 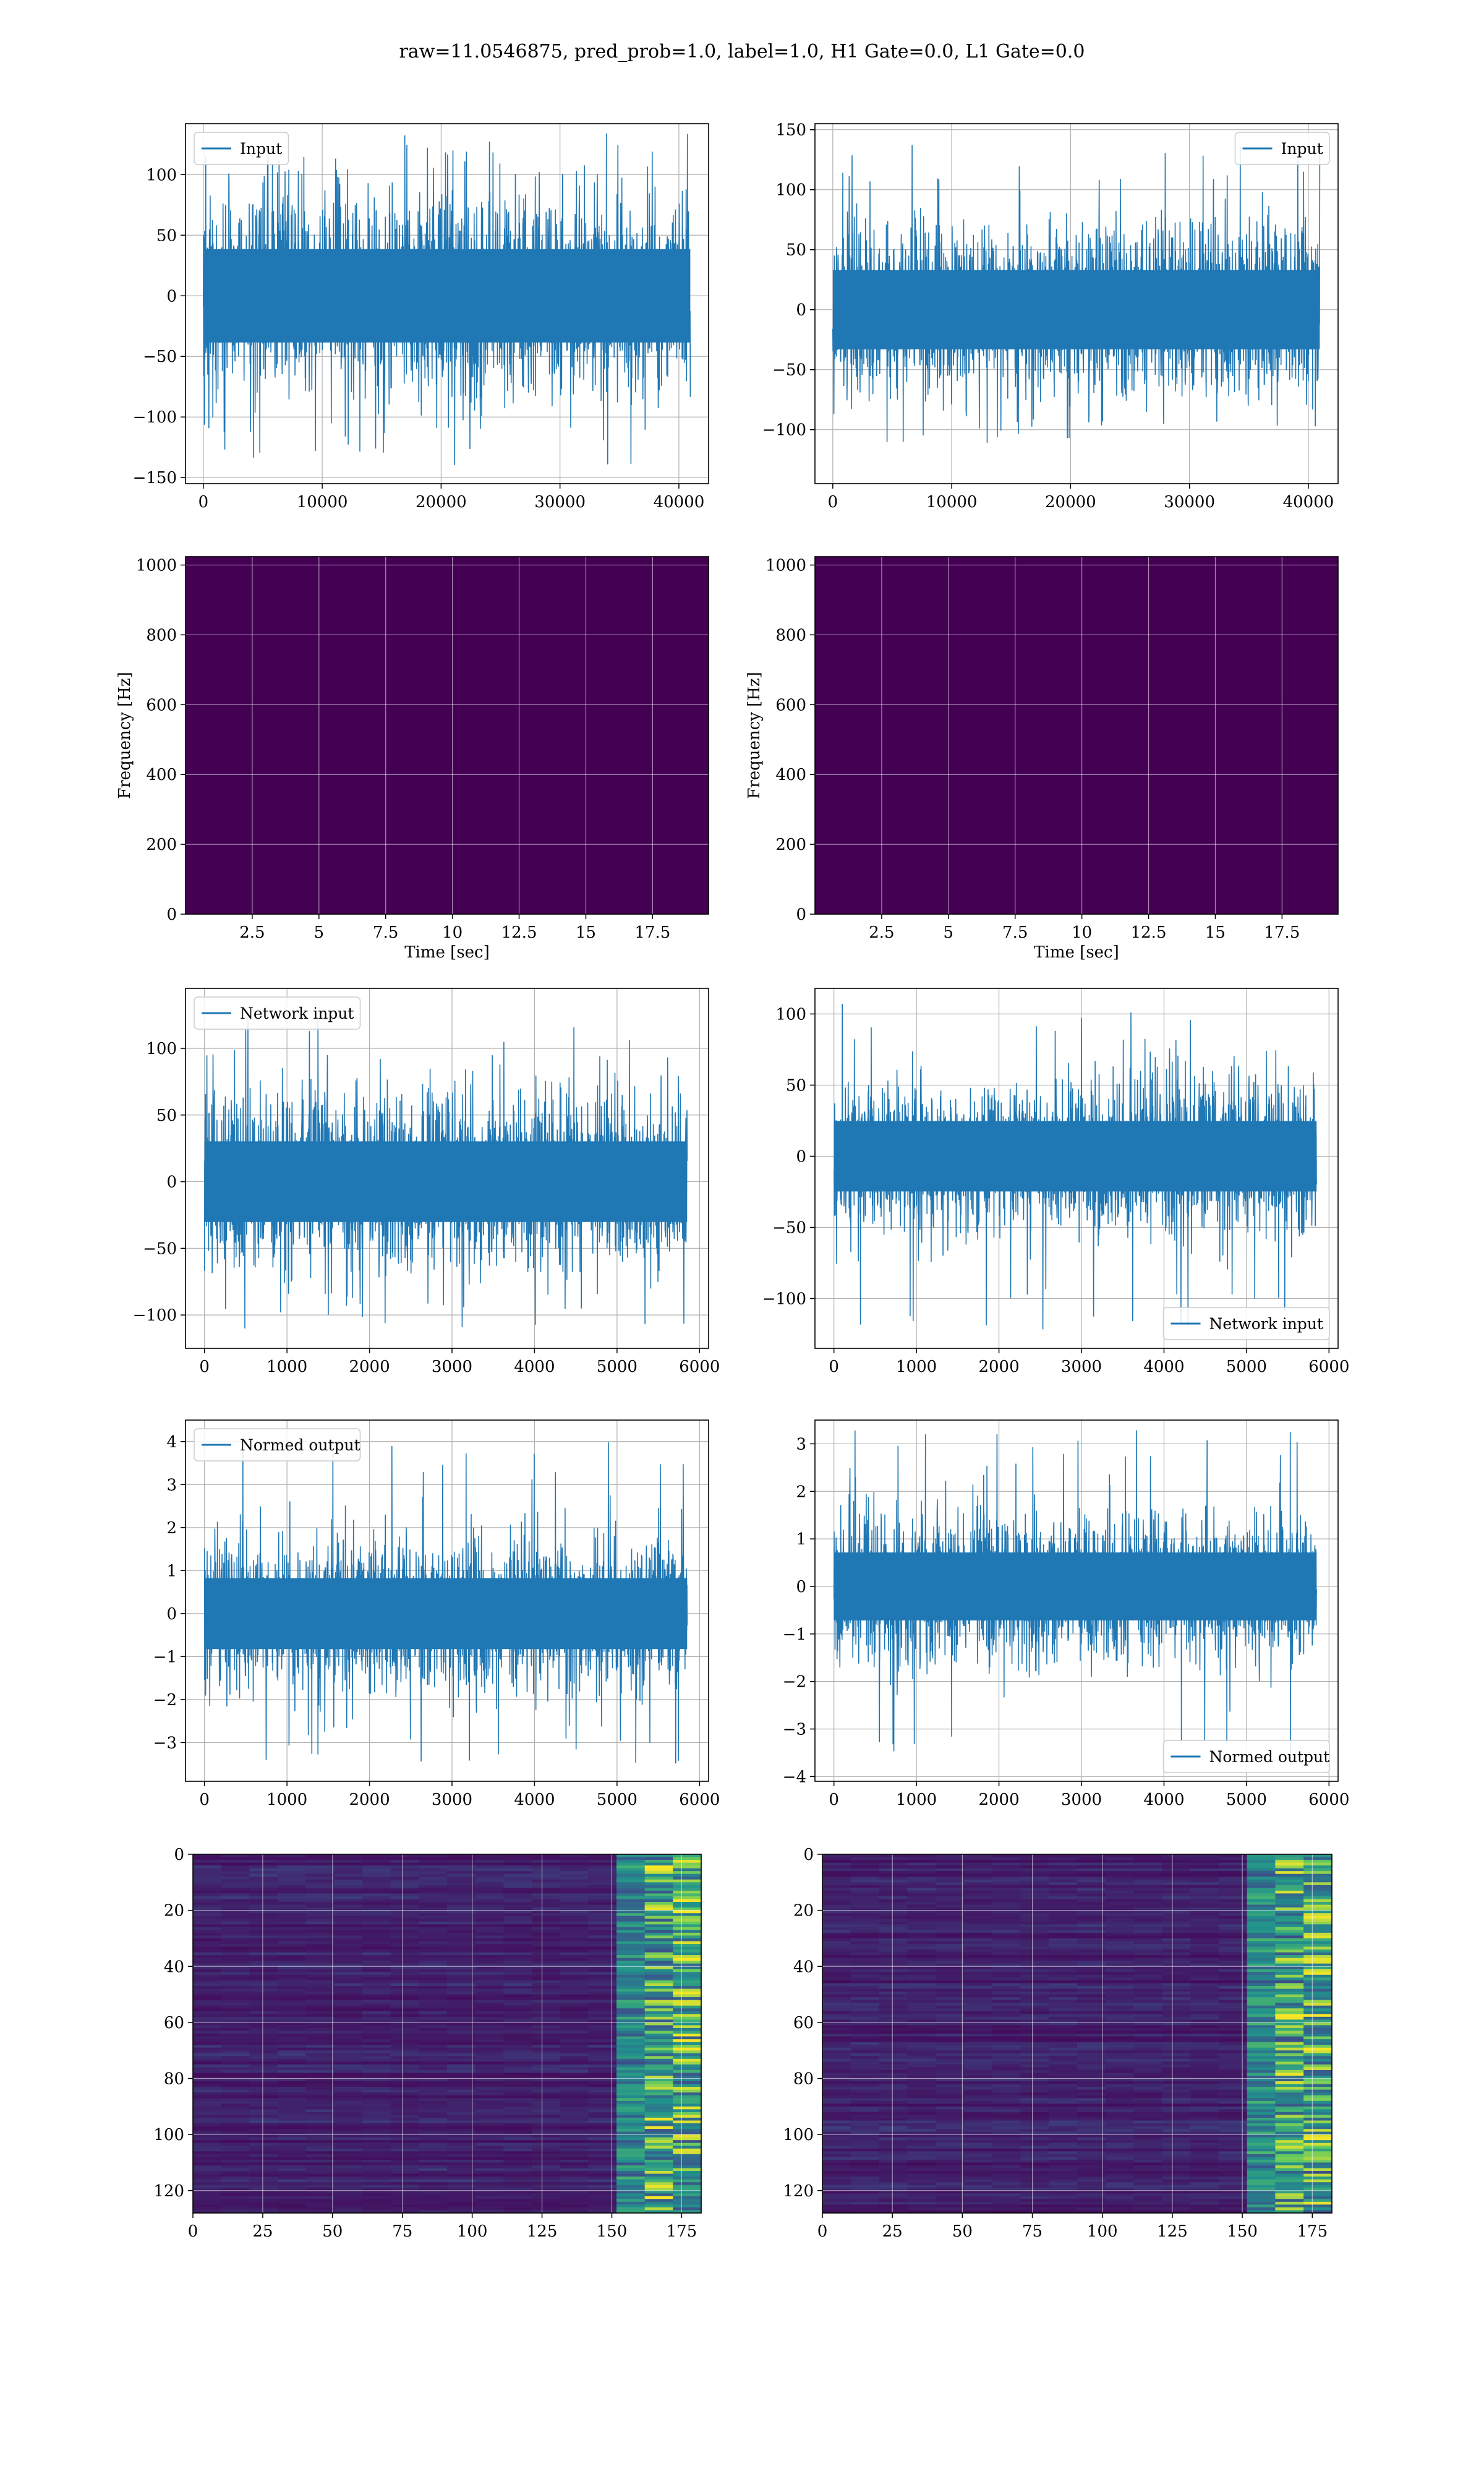 What do you see at coordinates (155, 478) in the screenshot?
I see `y-tick-label: −150` at bounding box center [155, 478].